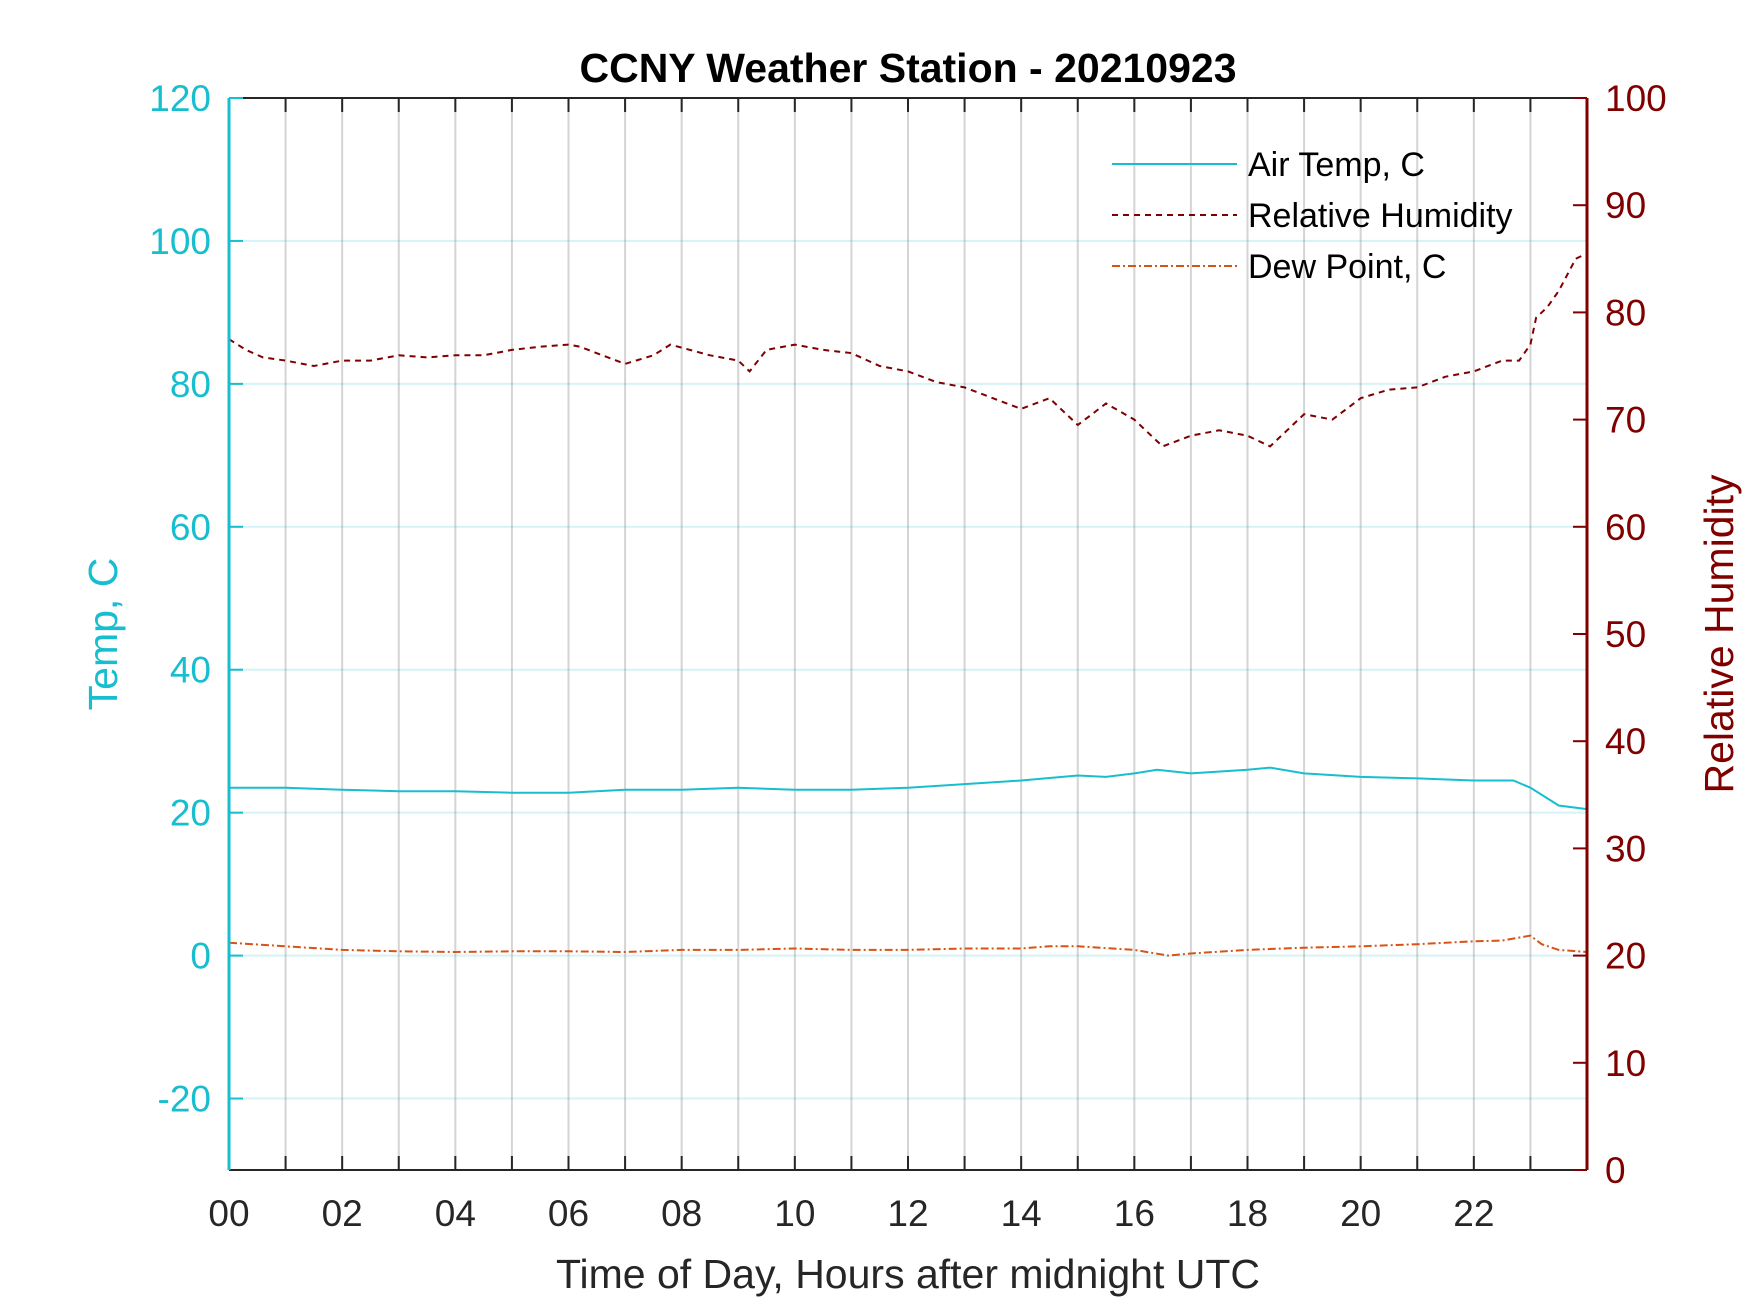 The image size is (1750, 1313). Describe the element at coordinates (1615, 1170) in the screenshot. I see `y-right-tick-label: 0` at that location.